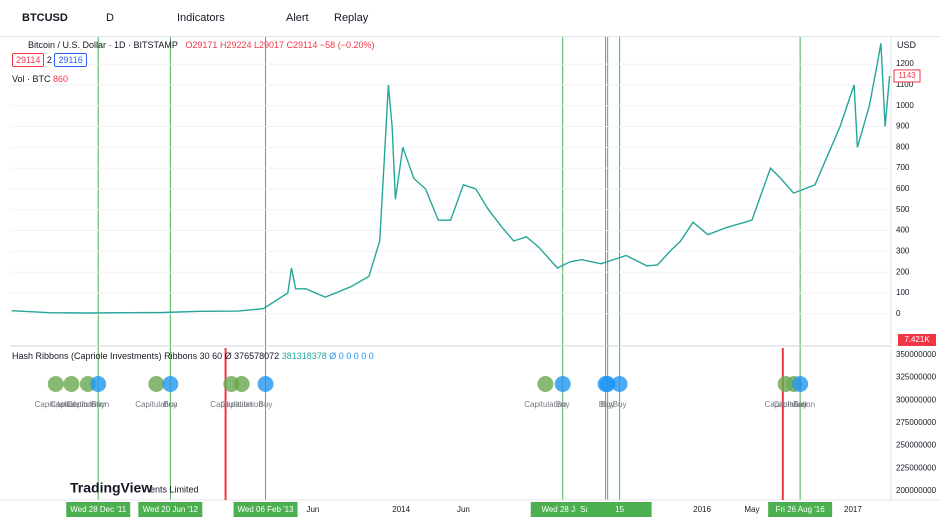 The height and width of the screenshot is (520, 940). What do you see at coordinates (174, 489) in the screenshot?
I see `footer-text: ents Limited` at bounding box center [174, 489].